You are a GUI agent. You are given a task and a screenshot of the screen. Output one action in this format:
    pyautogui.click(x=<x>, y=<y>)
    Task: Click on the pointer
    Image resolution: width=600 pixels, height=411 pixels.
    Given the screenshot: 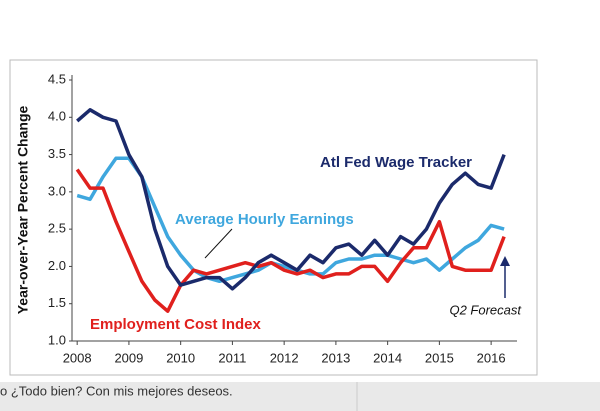 What is the action you would take?
    pyautogui.click(x=218, y=243)
    